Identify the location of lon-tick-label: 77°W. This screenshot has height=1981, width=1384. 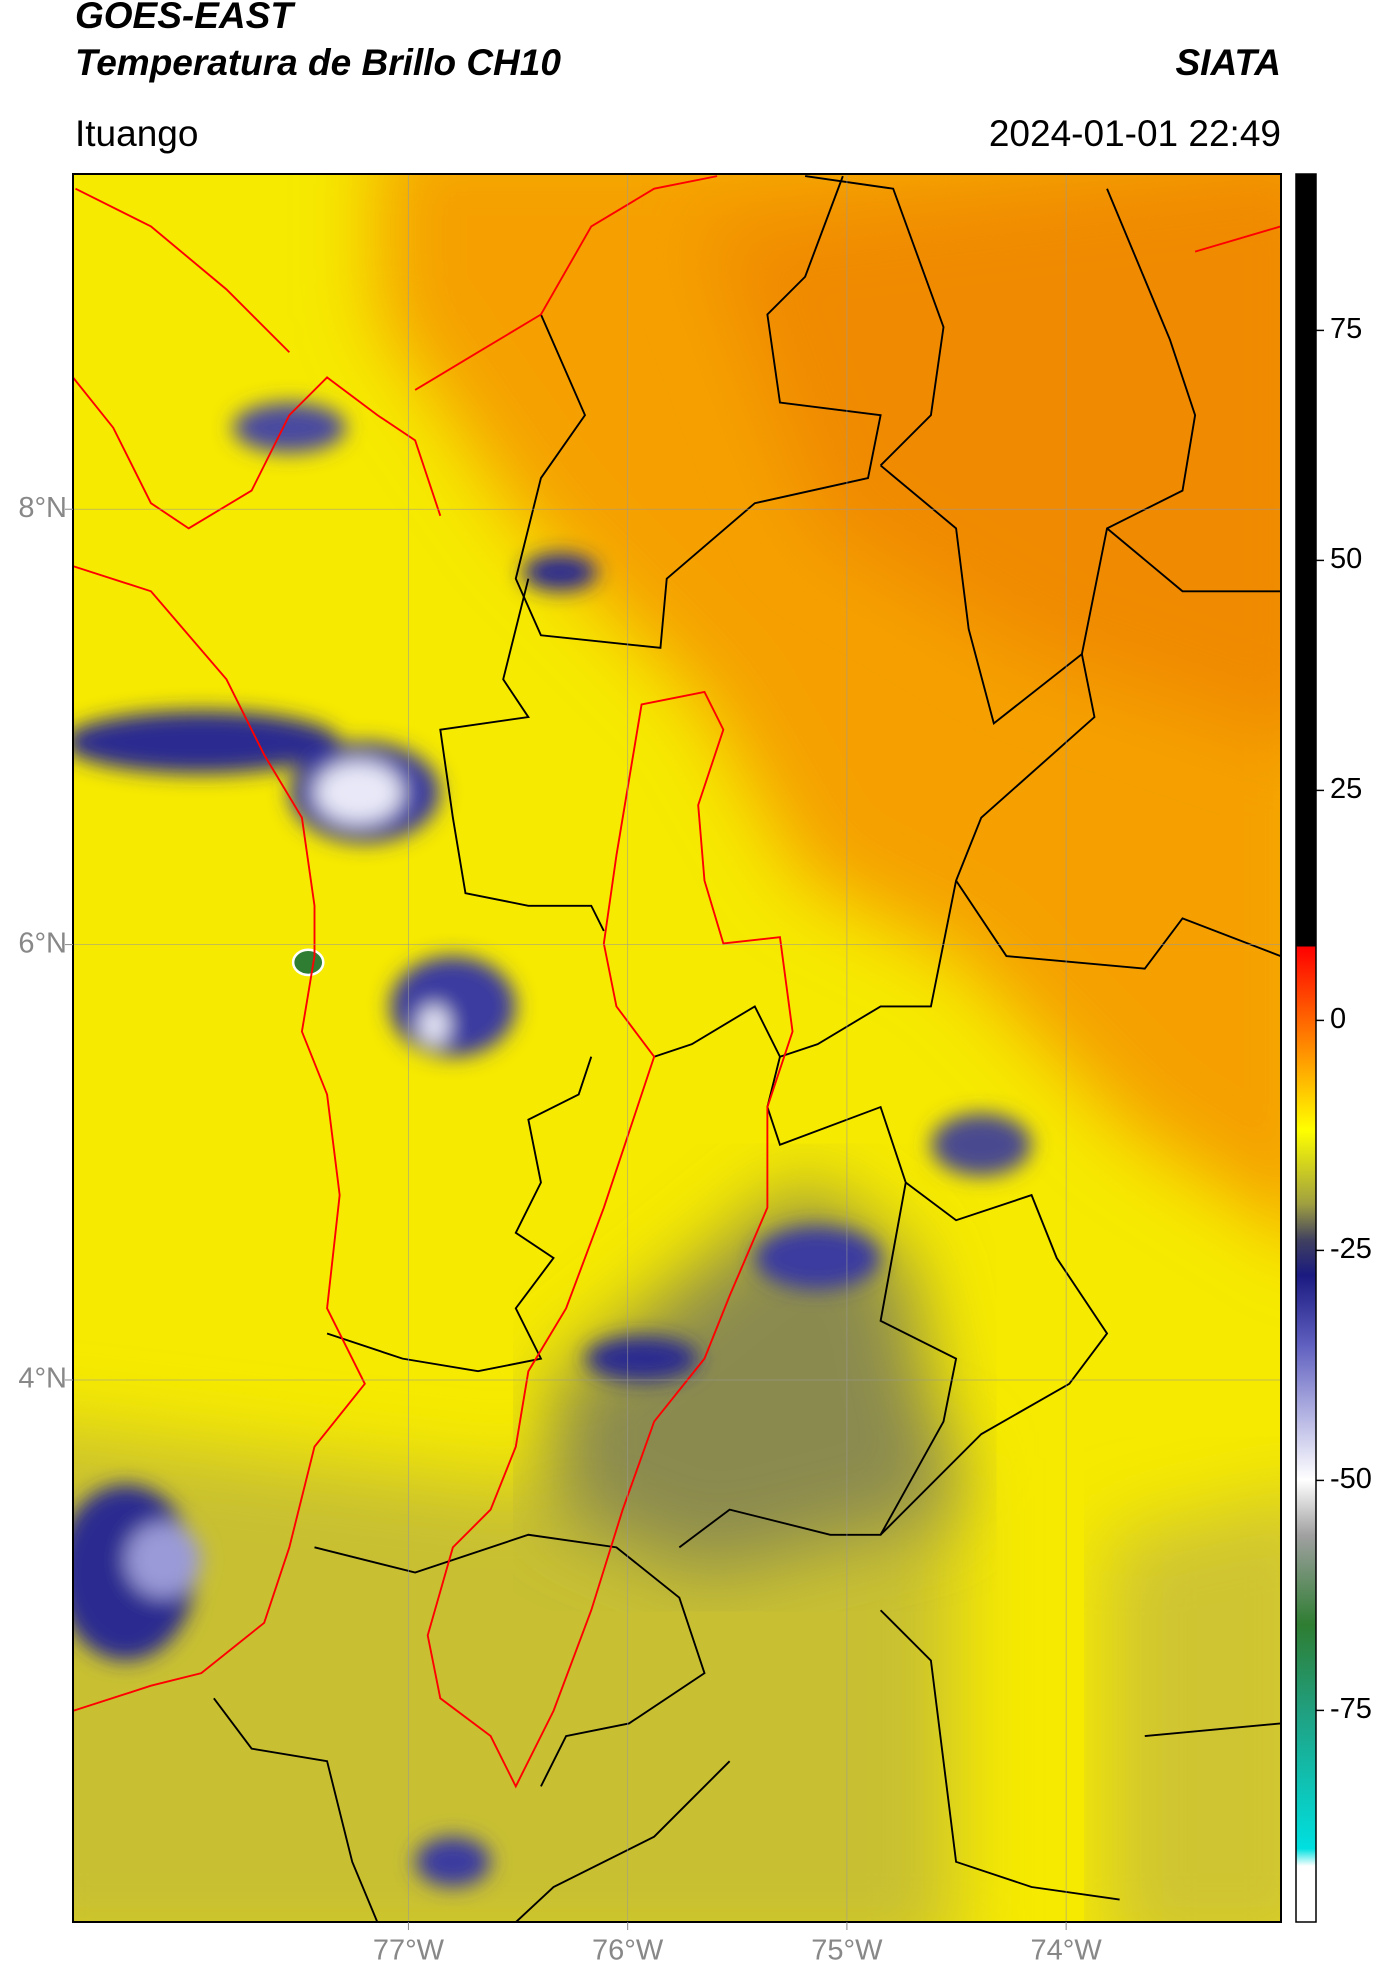
(409, 1951).